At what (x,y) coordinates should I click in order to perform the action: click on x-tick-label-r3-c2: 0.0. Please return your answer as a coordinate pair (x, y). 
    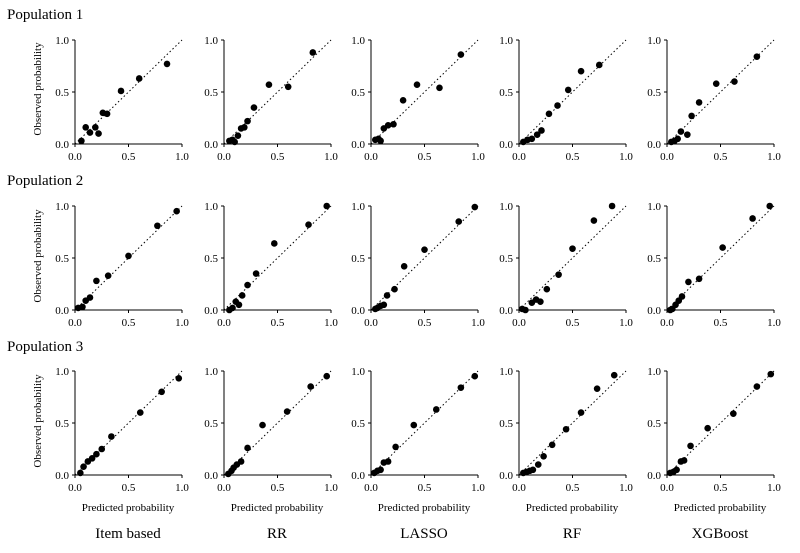
    Looking at the image, I should click on (224, 488).